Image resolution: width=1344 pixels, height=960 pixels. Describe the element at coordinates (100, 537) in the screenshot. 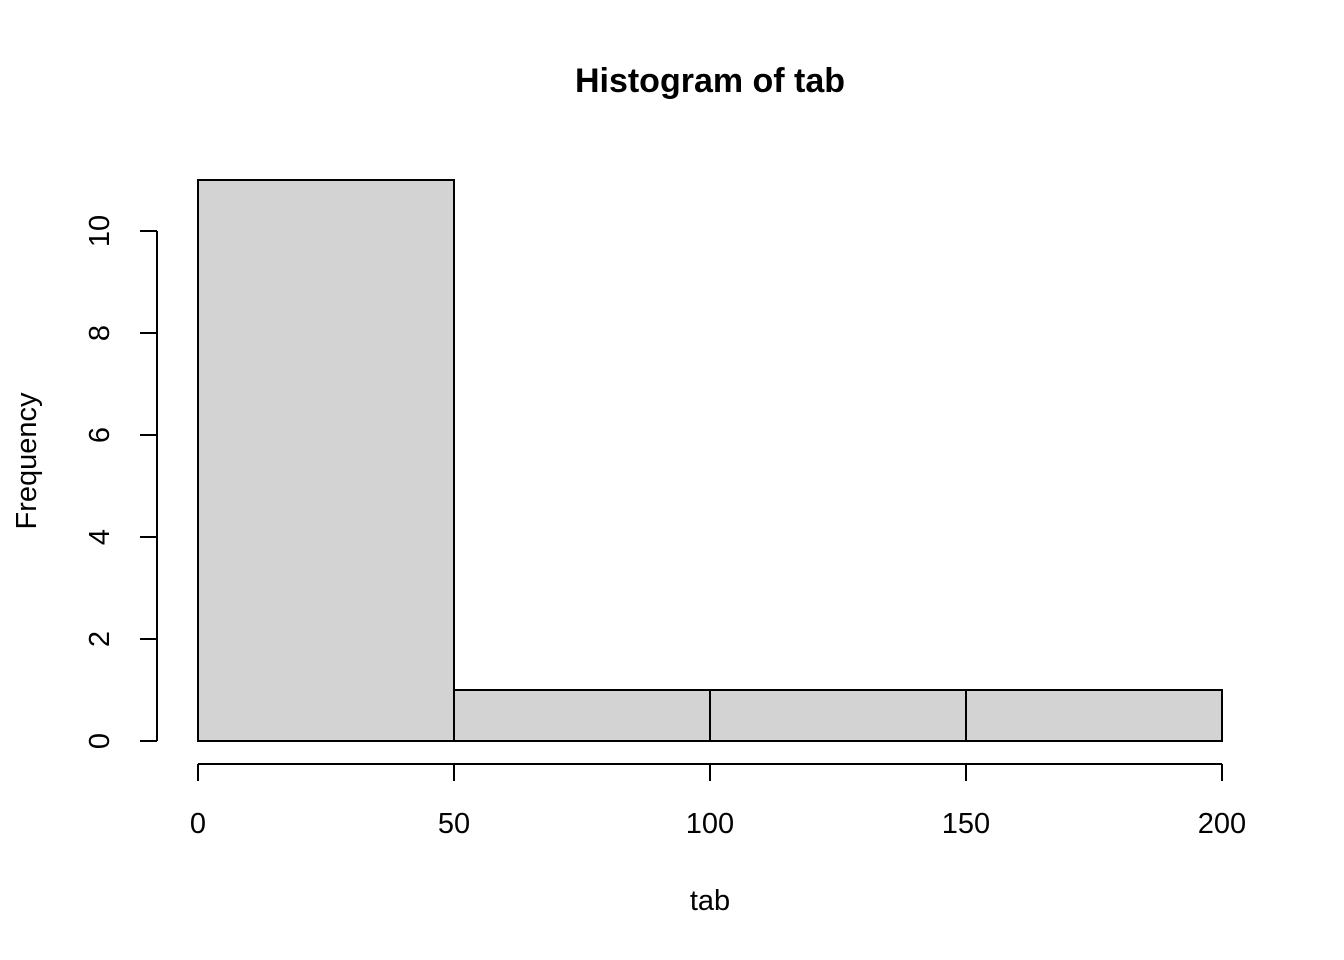

I see `y-tick-label-4: 4` at that location.